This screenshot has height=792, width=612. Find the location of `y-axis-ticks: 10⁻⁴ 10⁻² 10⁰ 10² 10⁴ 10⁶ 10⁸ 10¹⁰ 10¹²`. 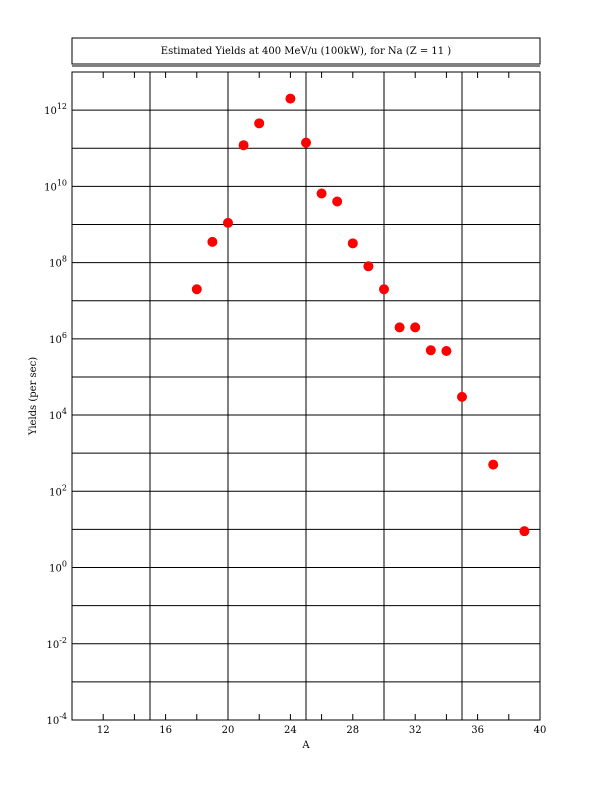

y-axis-ticks: 10⁻⁴ 10⁻² 10⁰ 10² 10⁴ 10⁶ 10⁸ 10¹⁰ 10¹² is located at coordinates (55, 414).